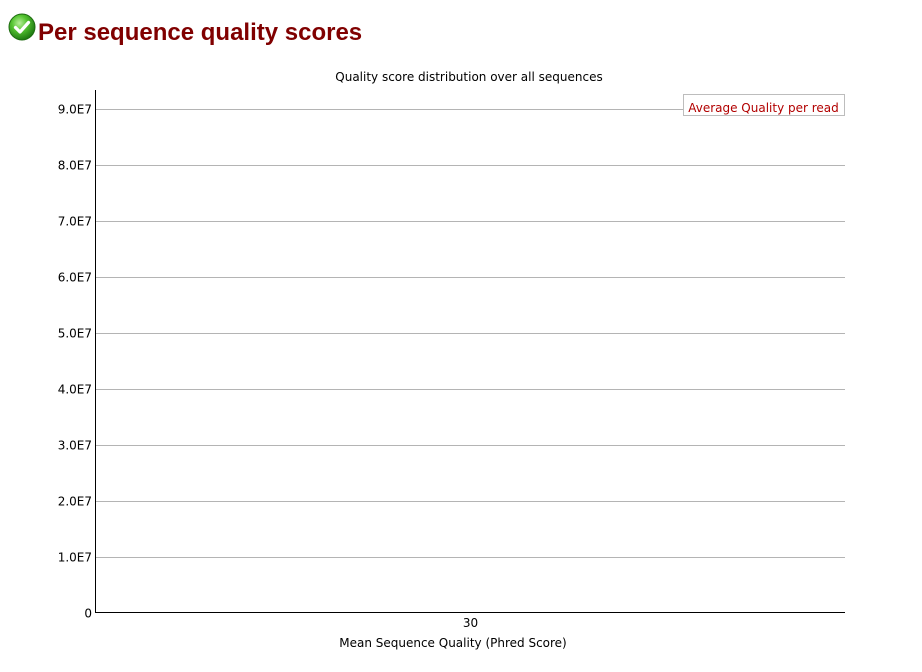 This screenshot has width=922, height=672. What do you see at coordinates (75, 390) in the screenshot?
I see `y-tick-label: 4.0E7` at bounding box center [75, 390].